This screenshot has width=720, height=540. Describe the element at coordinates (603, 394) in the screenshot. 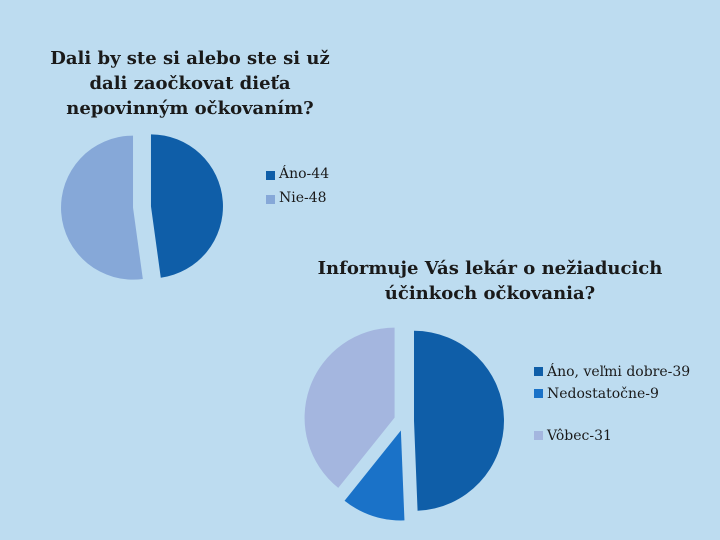

I see `legend-label: Nedostatočne-9` at that location.